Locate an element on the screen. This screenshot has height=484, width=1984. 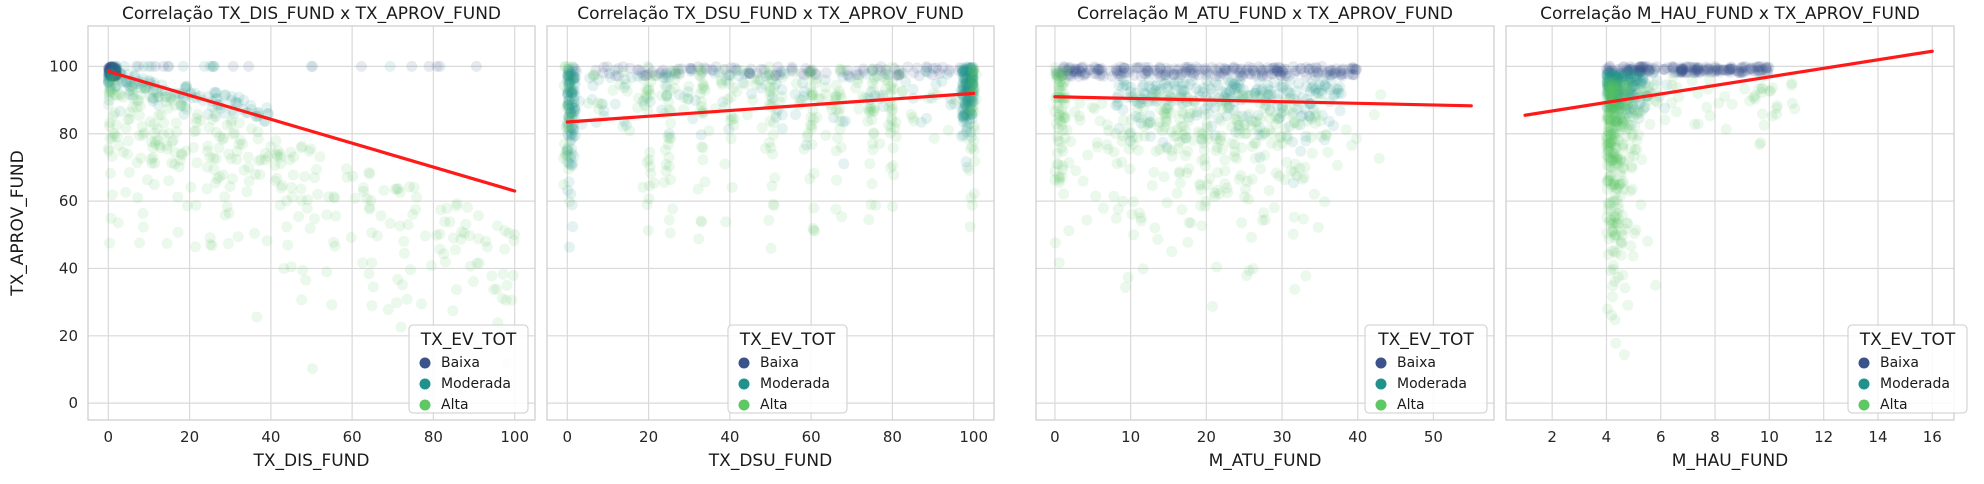
x-tick-label: 60 is located at coordinates (352, 437).